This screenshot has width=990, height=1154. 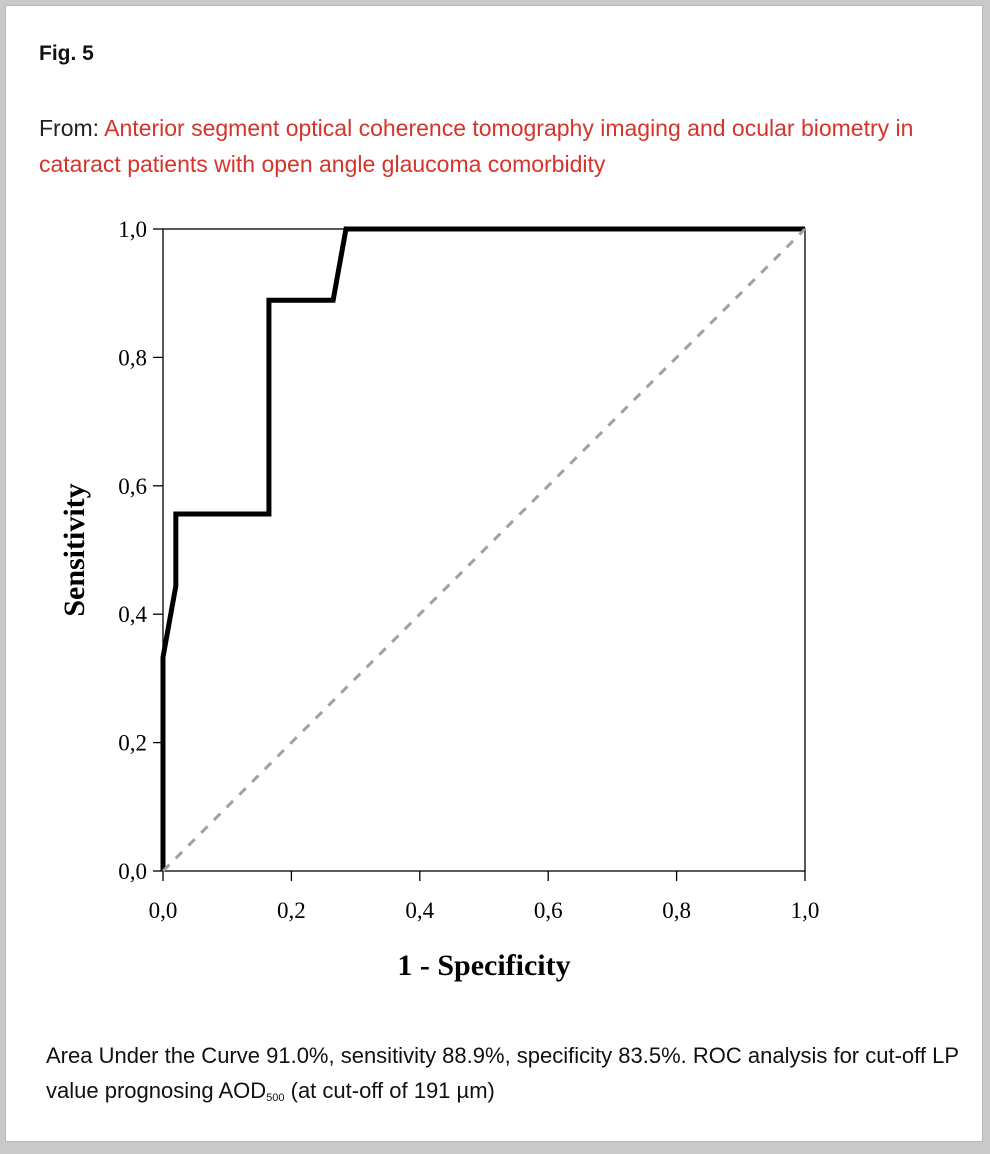 I want to click on y-tick-label: 0,8, so click(x=132, y=357).